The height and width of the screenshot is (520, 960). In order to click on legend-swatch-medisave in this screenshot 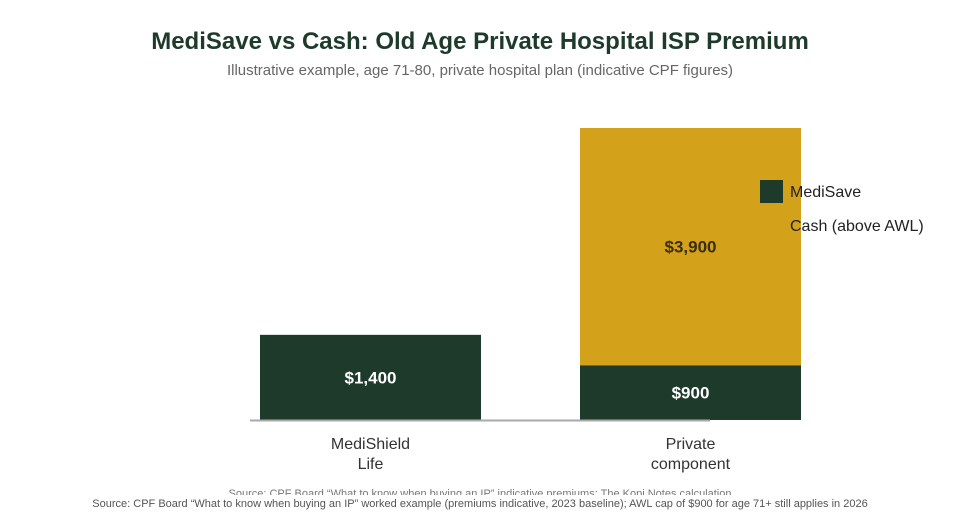, I will do `click(771, 191)`.